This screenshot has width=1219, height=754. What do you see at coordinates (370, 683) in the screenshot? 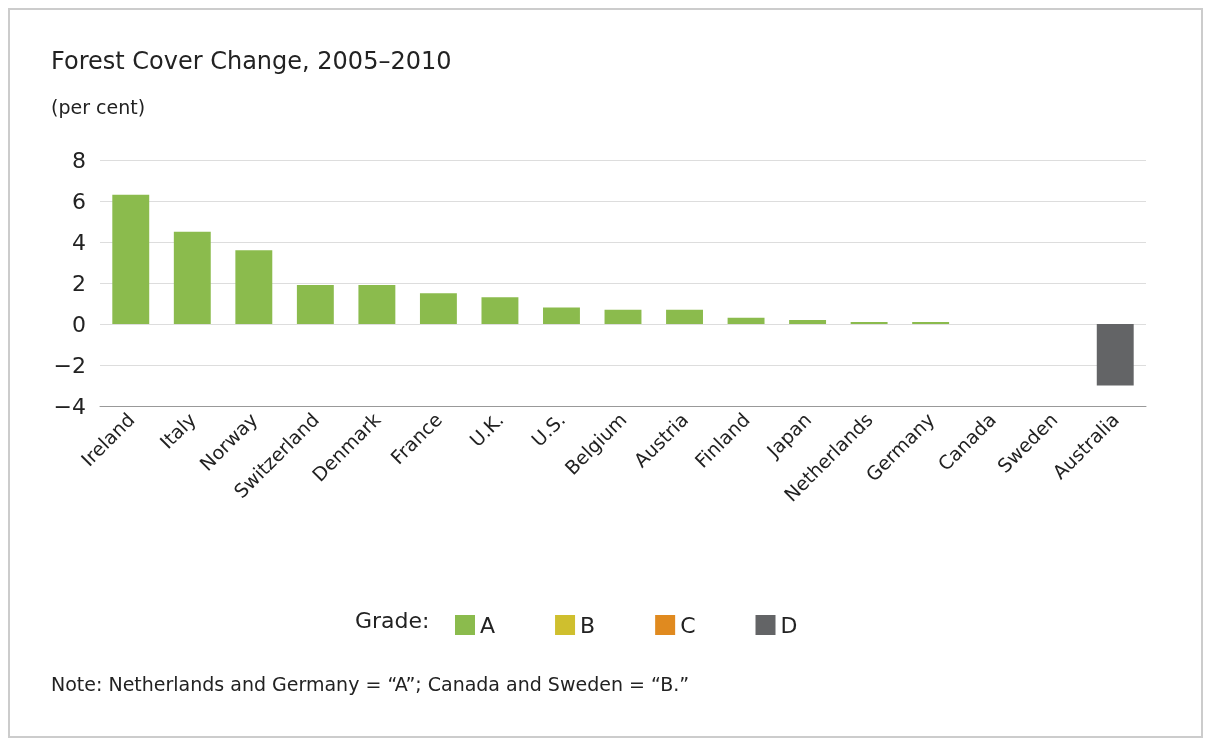
I see `text: Note: Netherlands and Germany = “A”; Canada and Sweden = “B.”` at bounding box center [370, 683].